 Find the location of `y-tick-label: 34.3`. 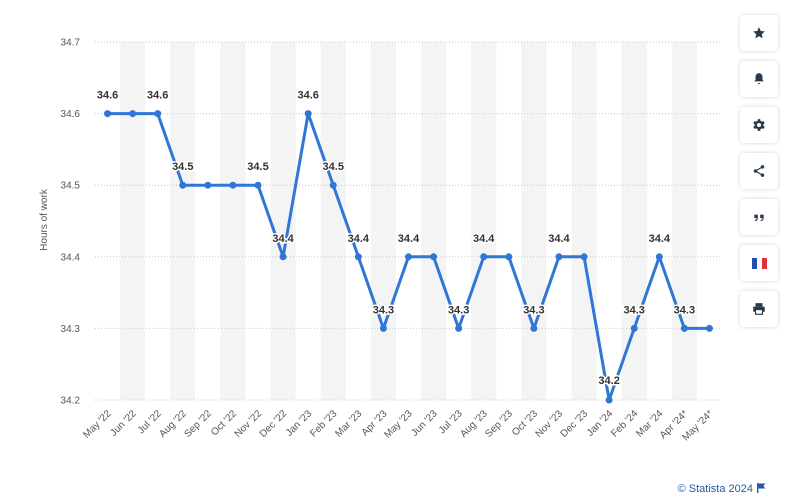

y-tick-label: 34.3 is located at coordinates (71, 329).